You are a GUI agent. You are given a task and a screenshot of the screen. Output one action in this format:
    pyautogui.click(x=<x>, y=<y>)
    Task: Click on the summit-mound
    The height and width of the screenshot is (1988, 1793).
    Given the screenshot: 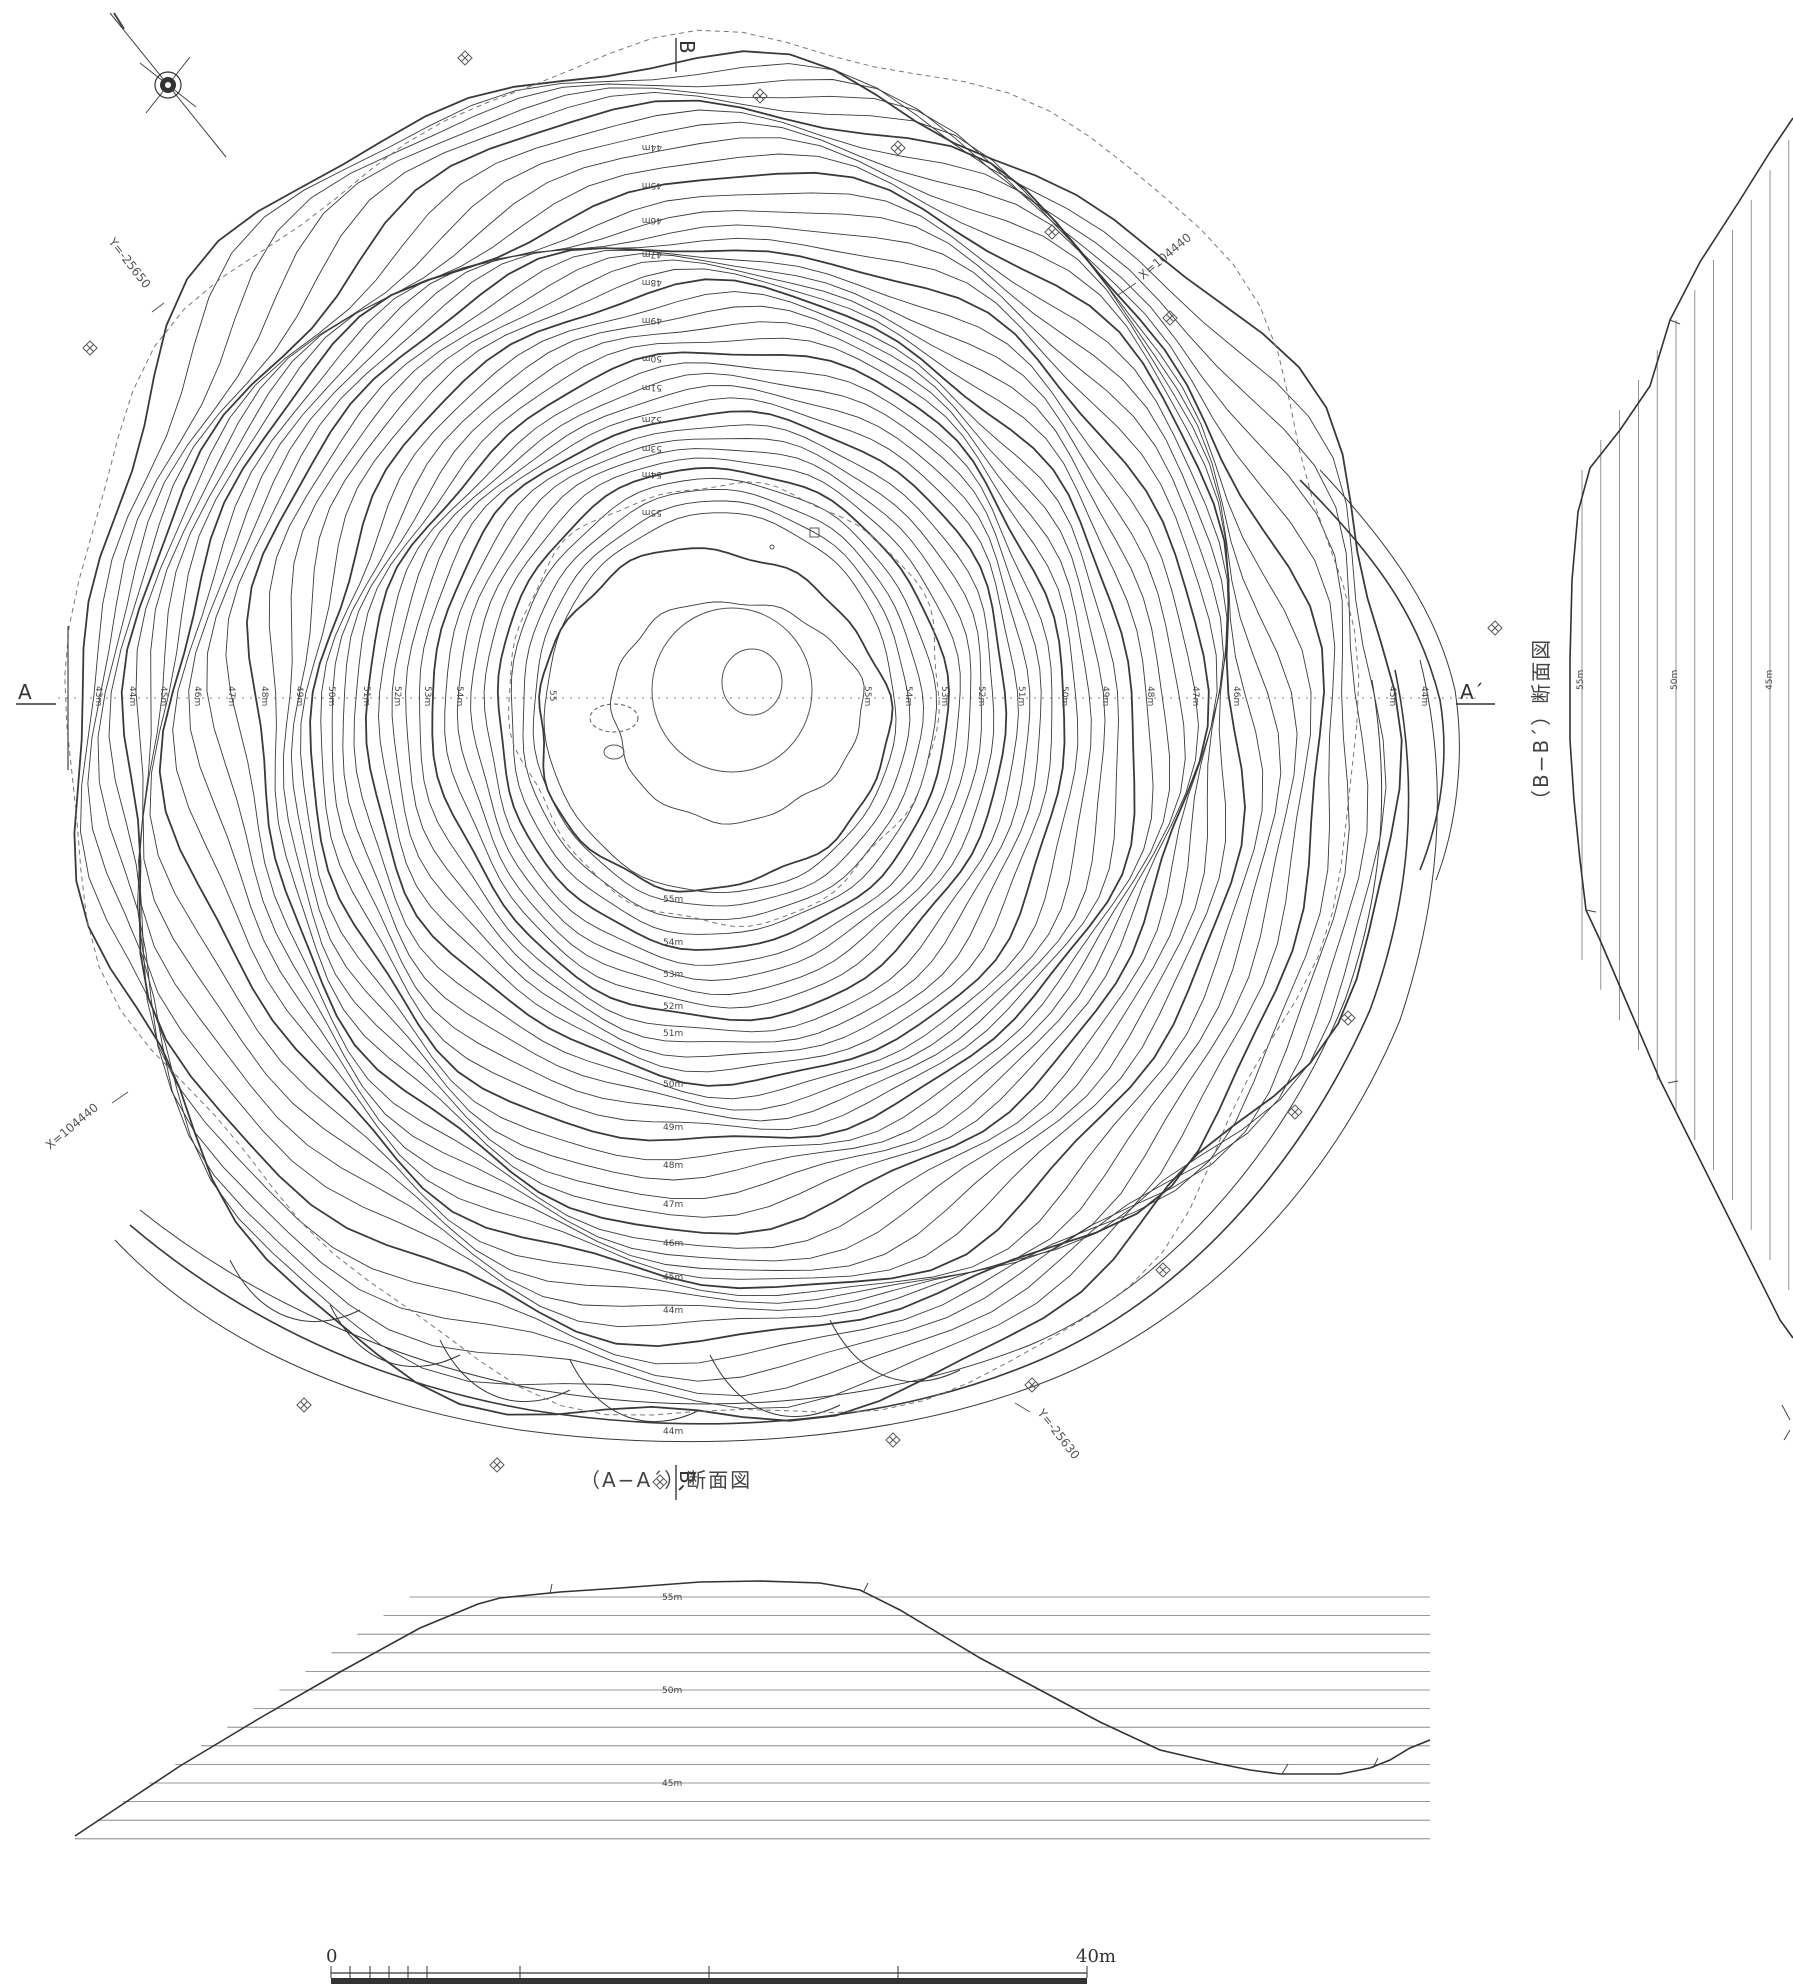 What is the action you would take?
    pyautogui.click(x=614, y=752)
    